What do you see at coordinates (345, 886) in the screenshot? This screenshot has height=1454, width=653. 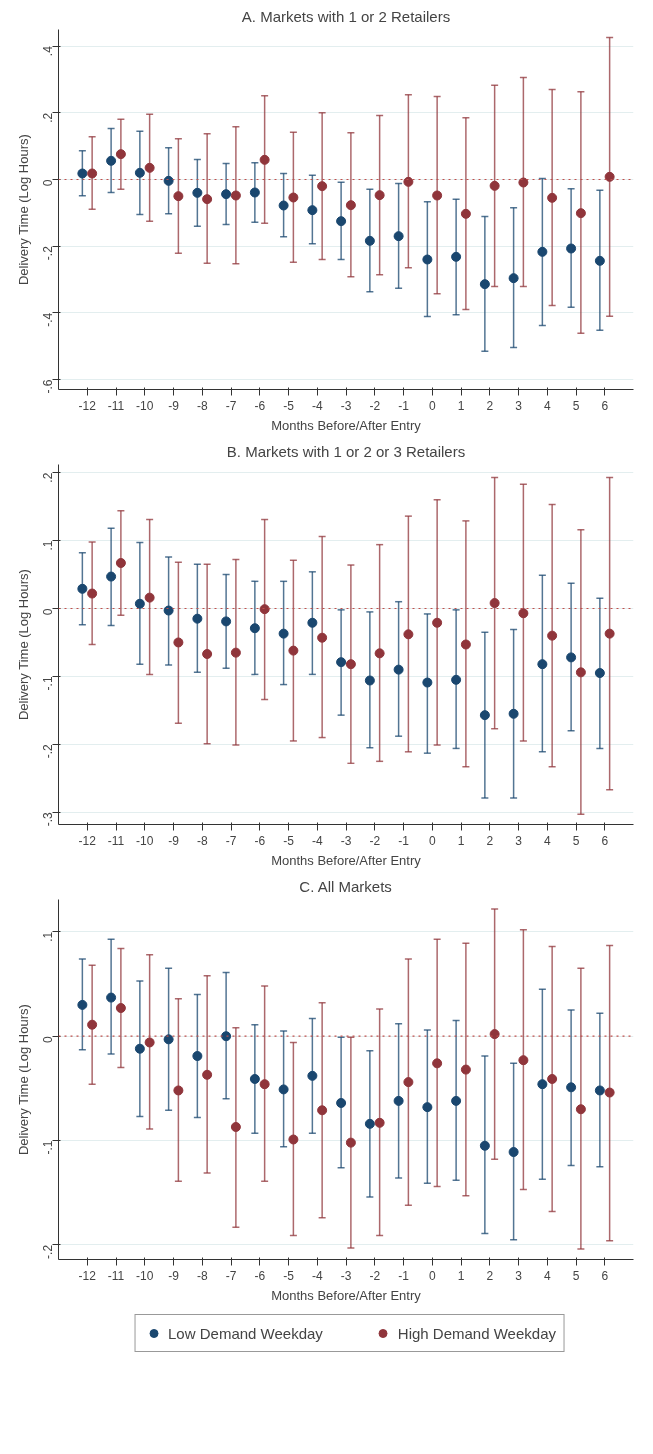 I see `chart-title: C. All Markets` at bounding box center [345, 886].